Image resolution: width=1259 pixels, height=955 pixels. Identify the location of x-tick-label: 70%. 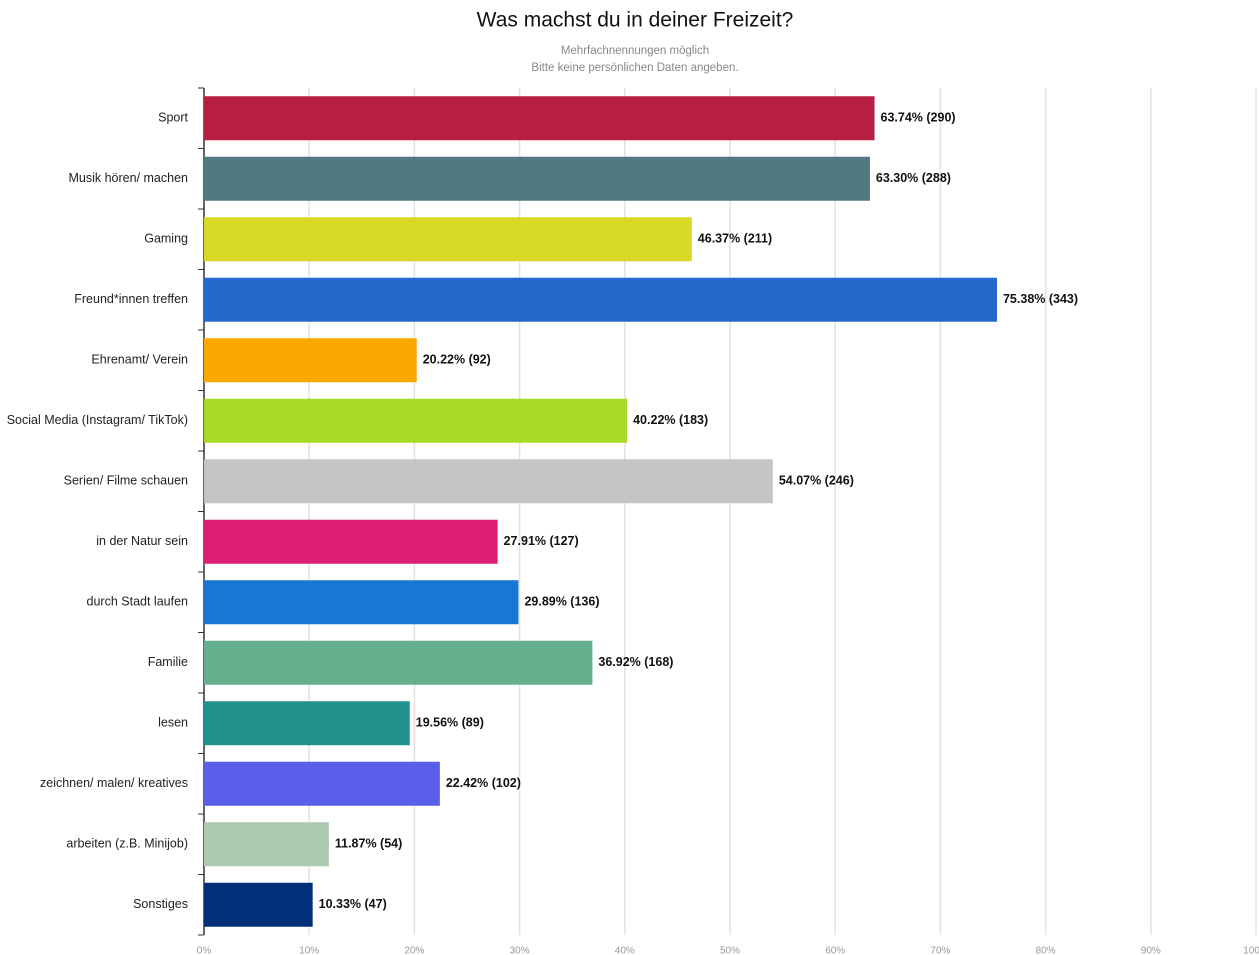
(940, 950).